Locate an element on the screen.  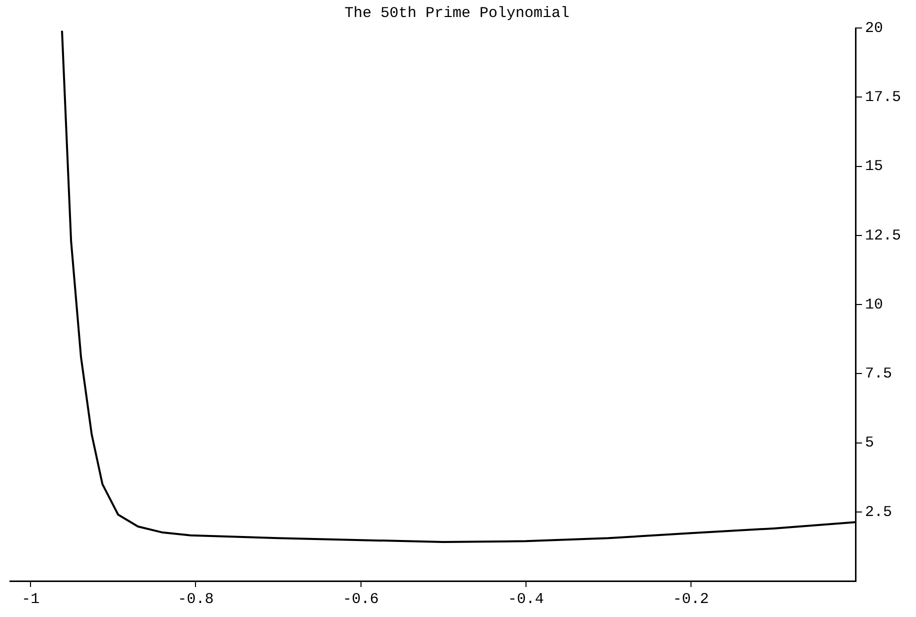
x-tick-label: -0.2 is located at coordinates (690, 599).